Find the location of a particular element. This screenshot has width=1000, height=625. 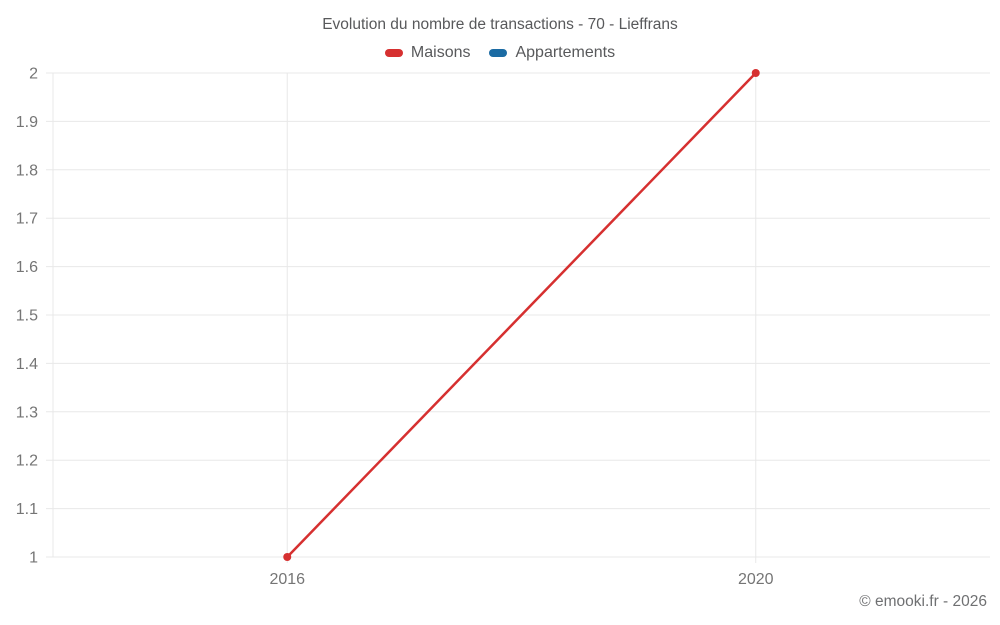

maisons-swatch-icon is located at coordinates (393, 53).